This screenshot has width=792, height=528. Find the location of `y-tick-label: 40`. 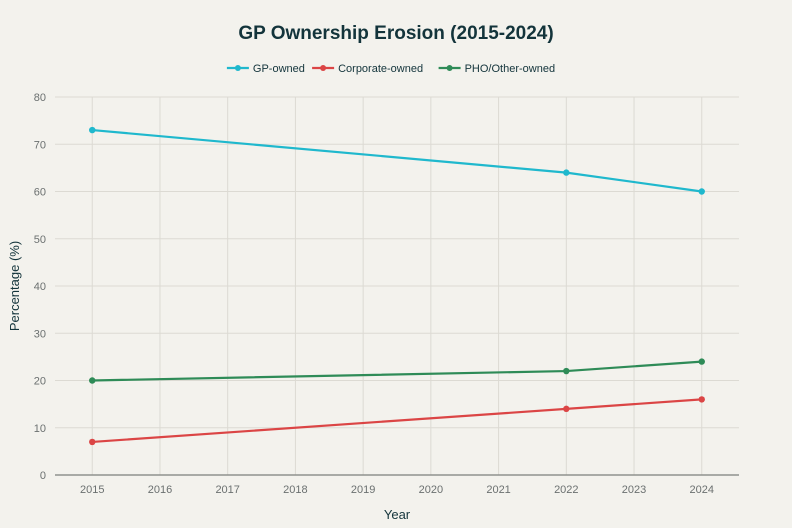

y-tick-label: 40 is located at coordinates (40, 287).